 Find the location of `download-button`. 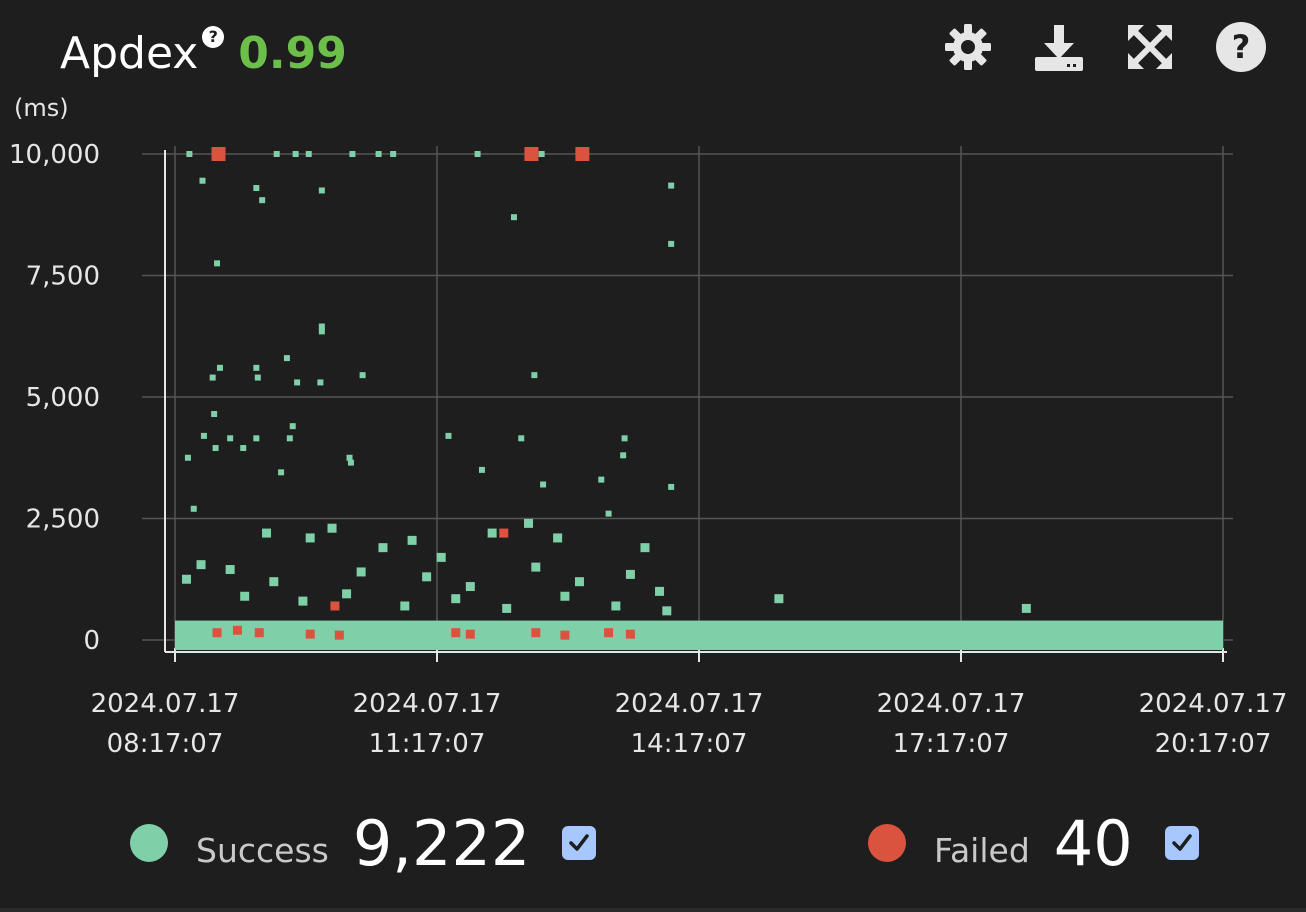

download-button is located at coordinates (1059, 47).